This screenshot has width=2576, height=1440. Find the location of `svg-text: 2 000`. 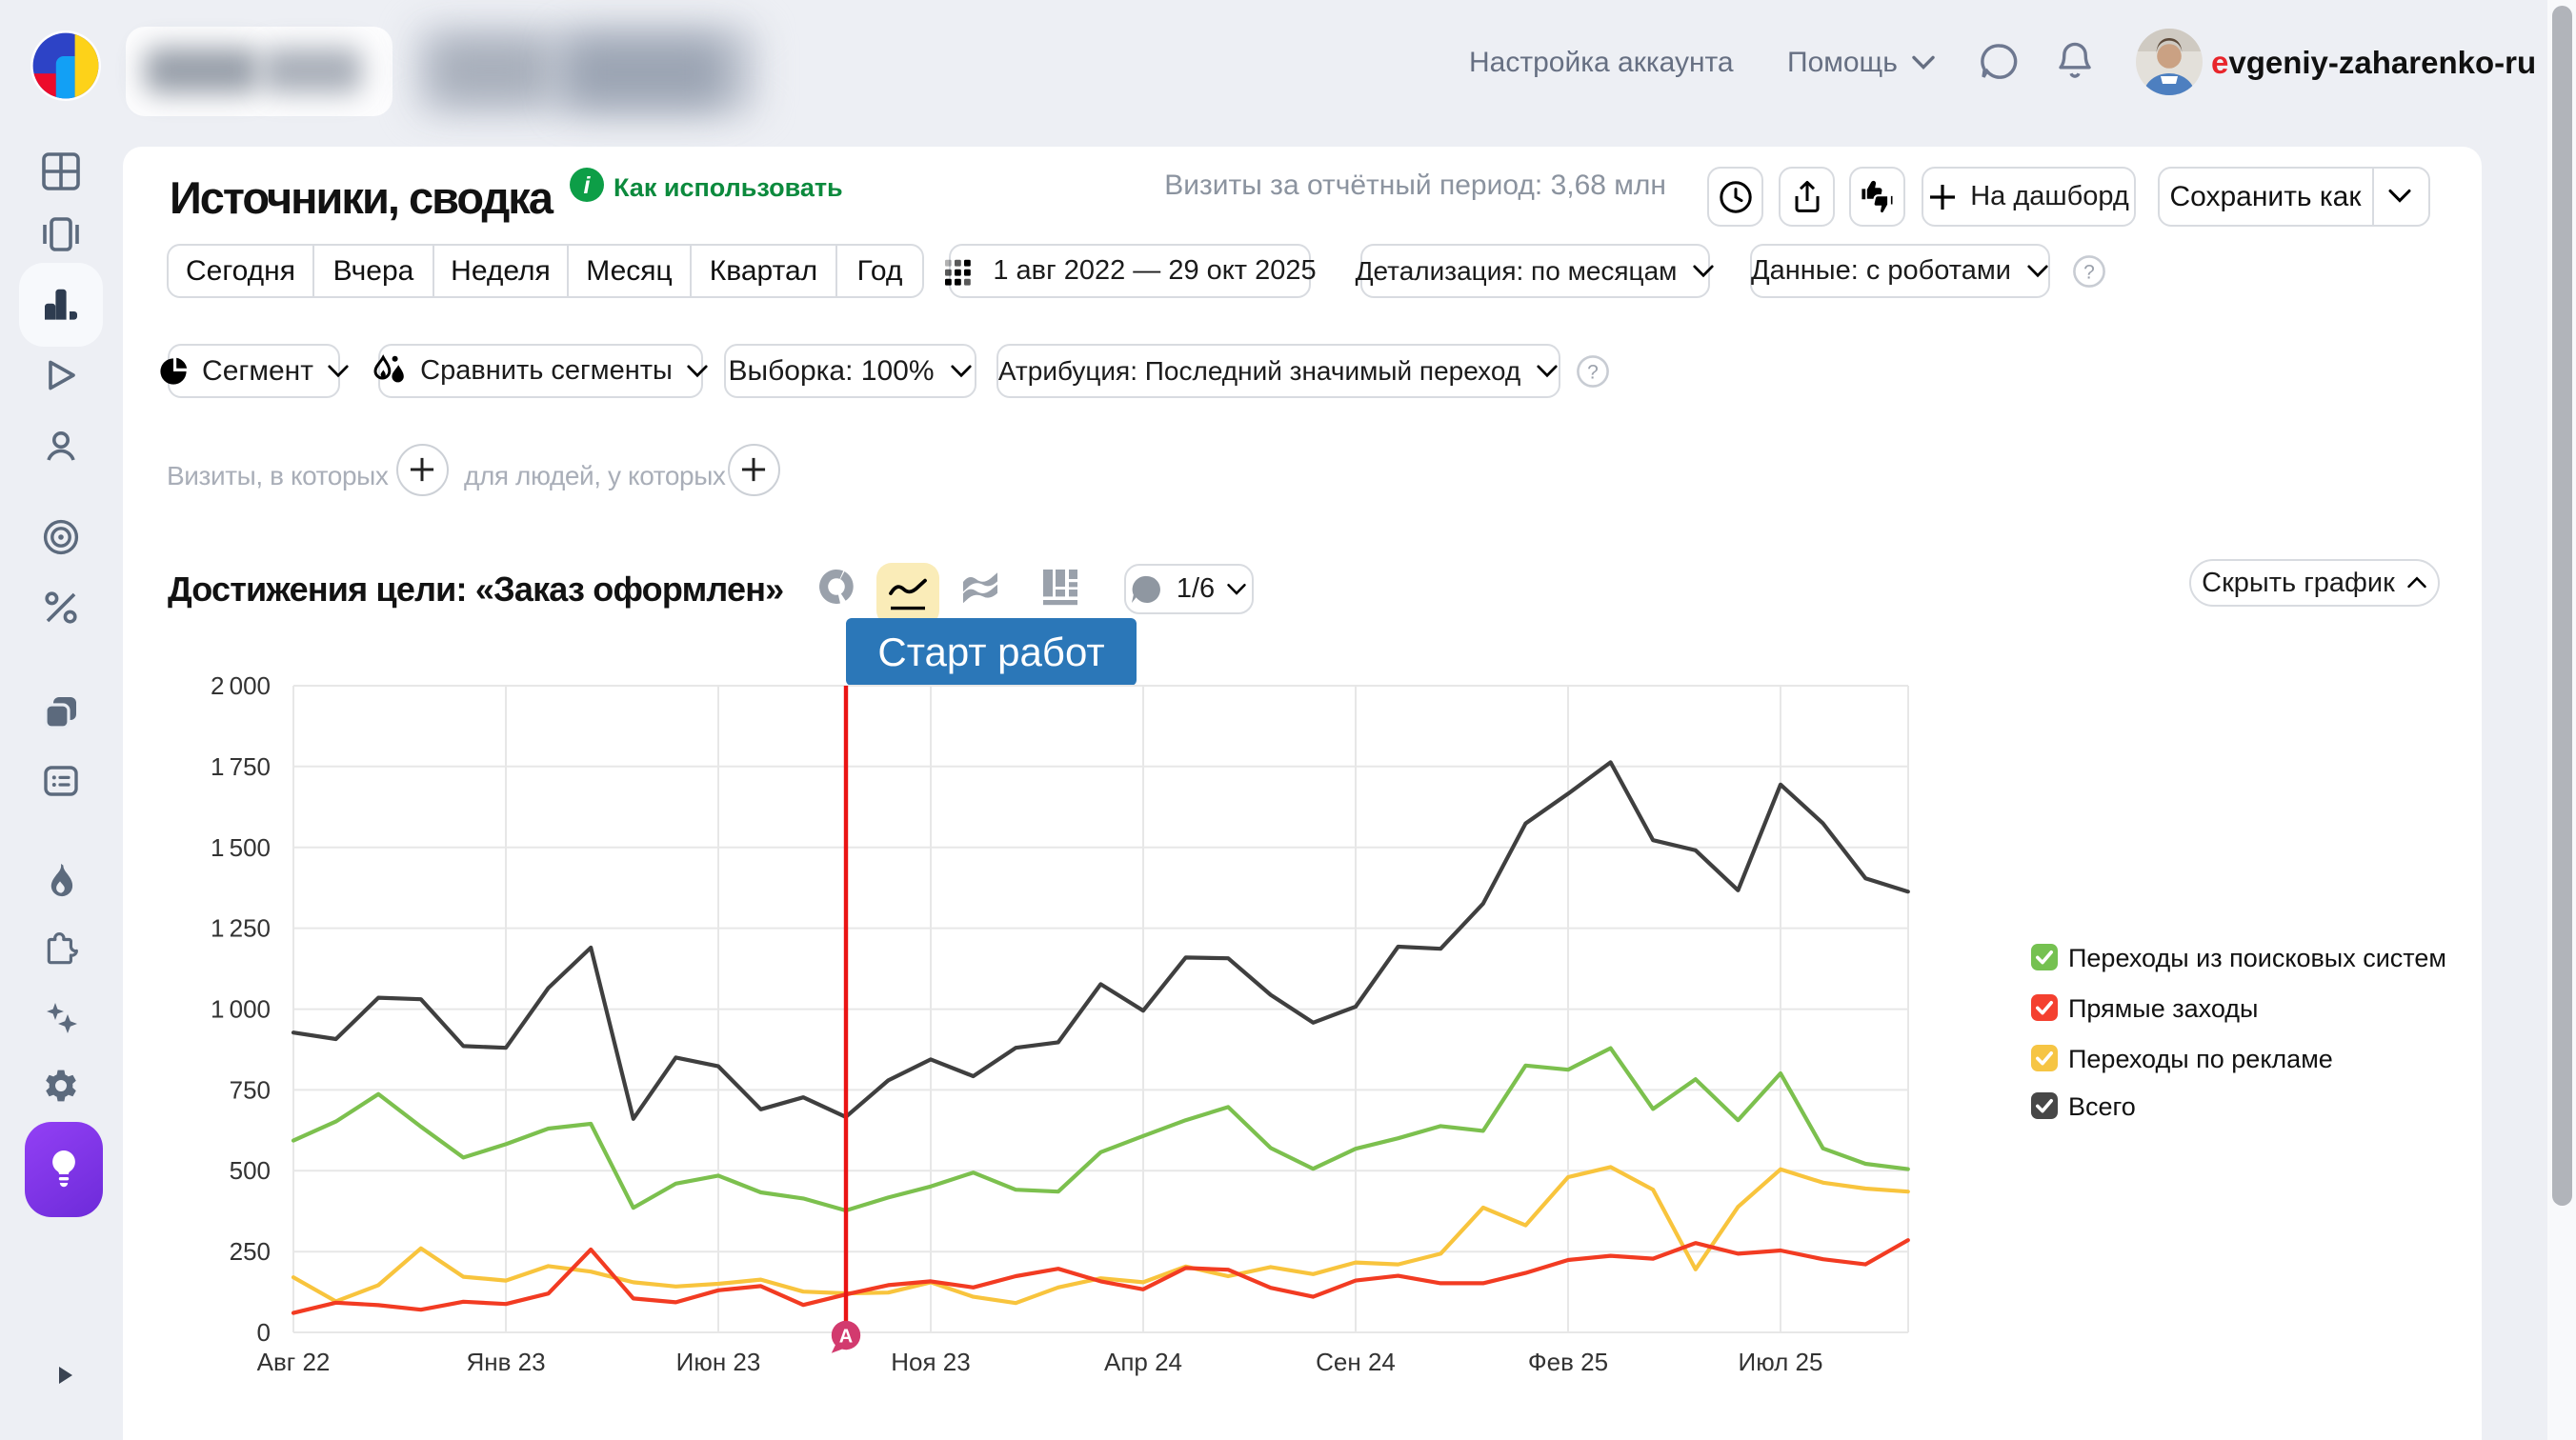

svg-text: 2 000 is located at coordinates (241, 685).